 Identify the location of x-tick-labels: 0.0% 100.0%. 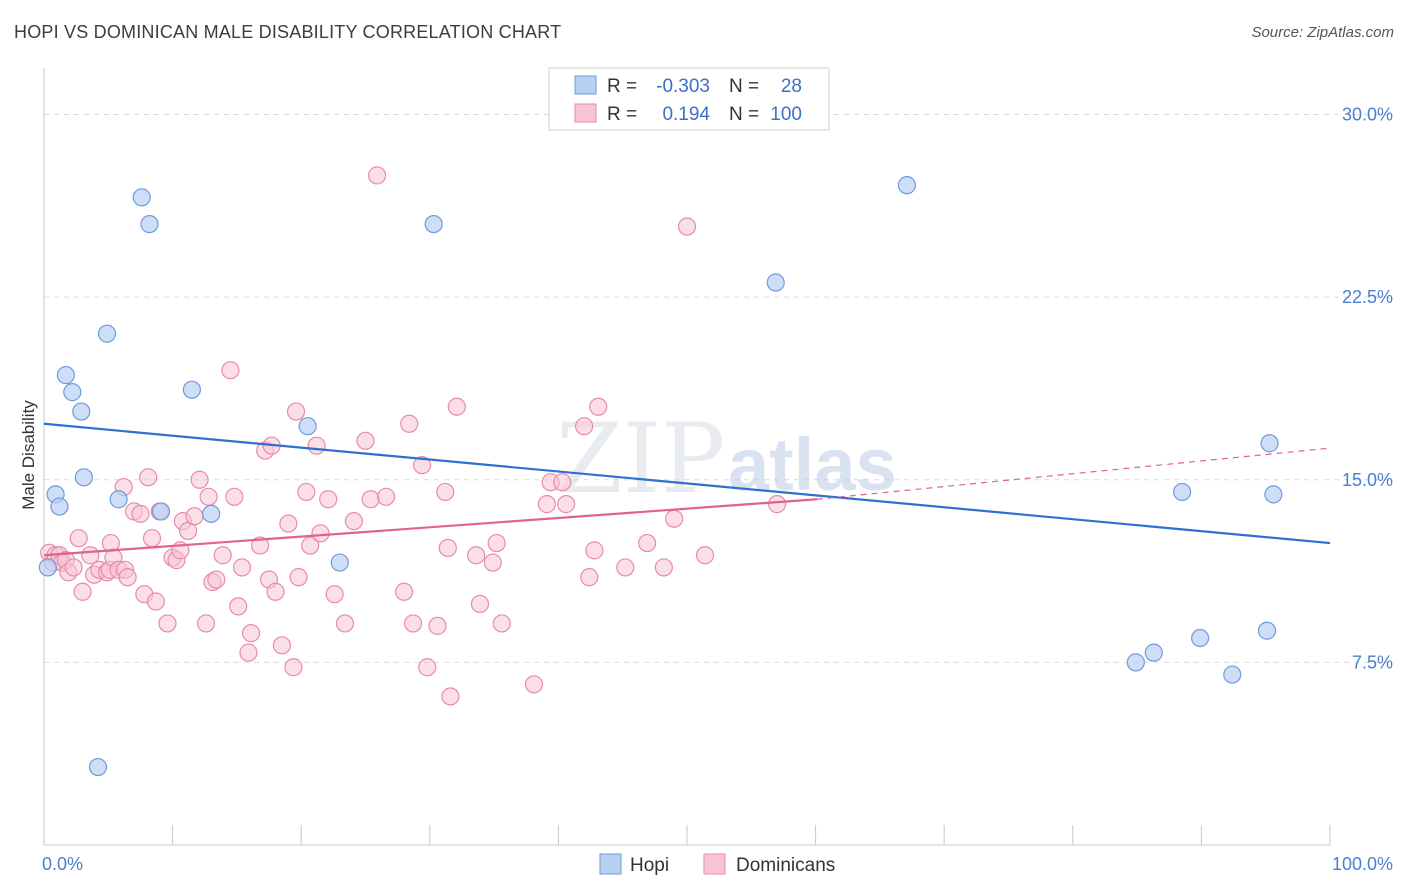
(717, 864).